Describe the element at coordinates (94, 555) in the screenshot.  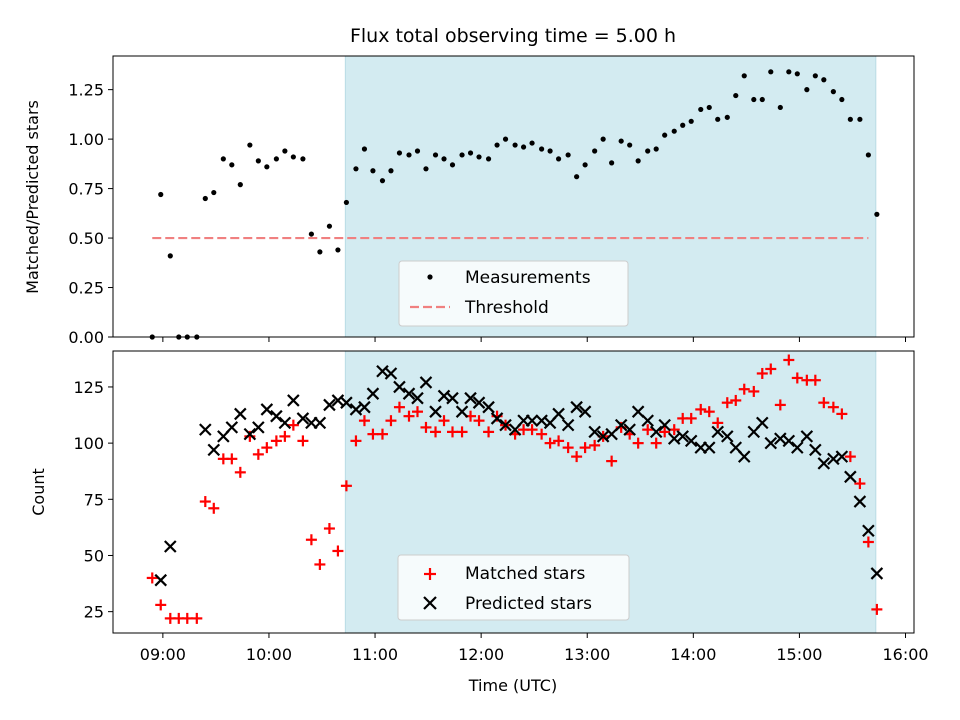
I see `count-ytick-label: 50` at that location.